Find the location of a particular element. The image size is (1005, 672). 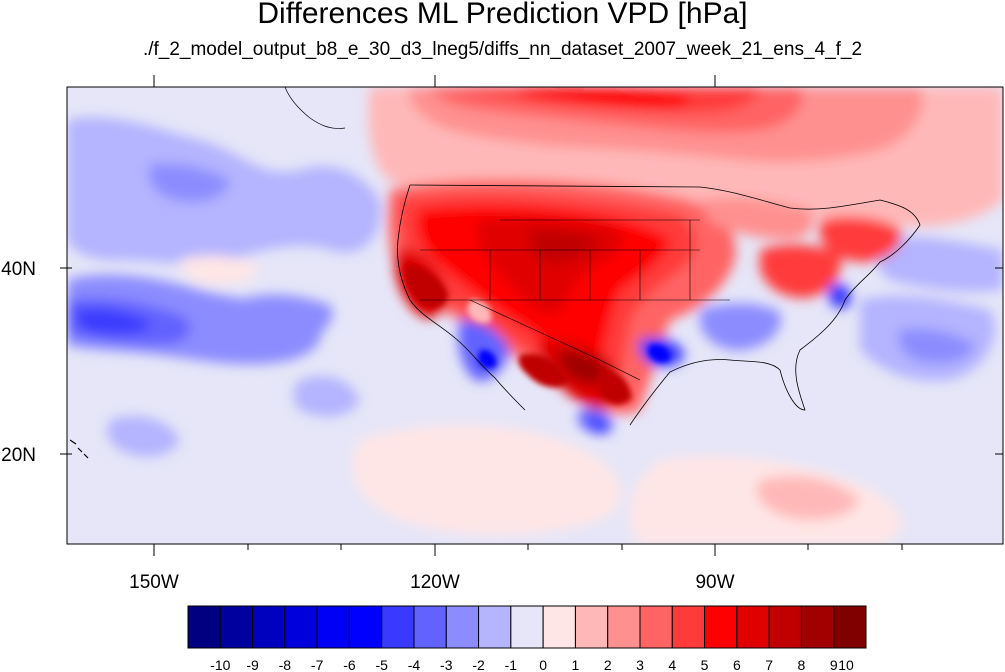

colorbar-label: 6 is located at coordinates (737, 664).